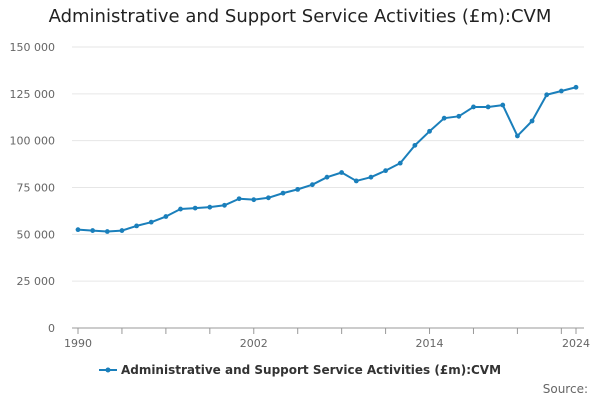 The height and width of the screenshot is (400, 600). I want to click on x-tick-label: 2014, so click(430, 343).